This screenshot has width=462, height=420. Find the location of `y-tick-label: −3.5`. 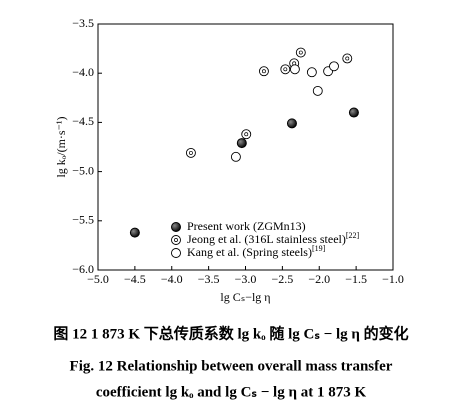

y-tick-label: −3.5 is located at coordinates (83, 23).